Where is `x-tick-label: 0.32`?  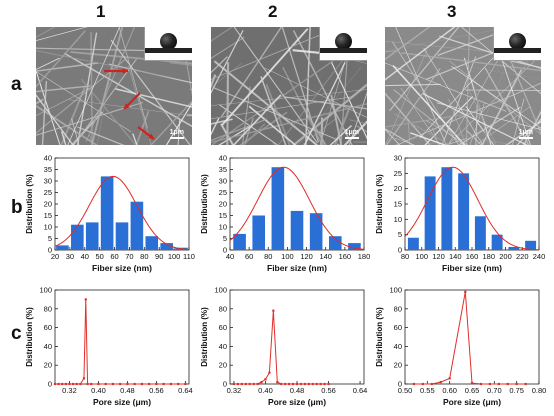
x-tick-label: 0.32 is located at coordinates (234, 390).